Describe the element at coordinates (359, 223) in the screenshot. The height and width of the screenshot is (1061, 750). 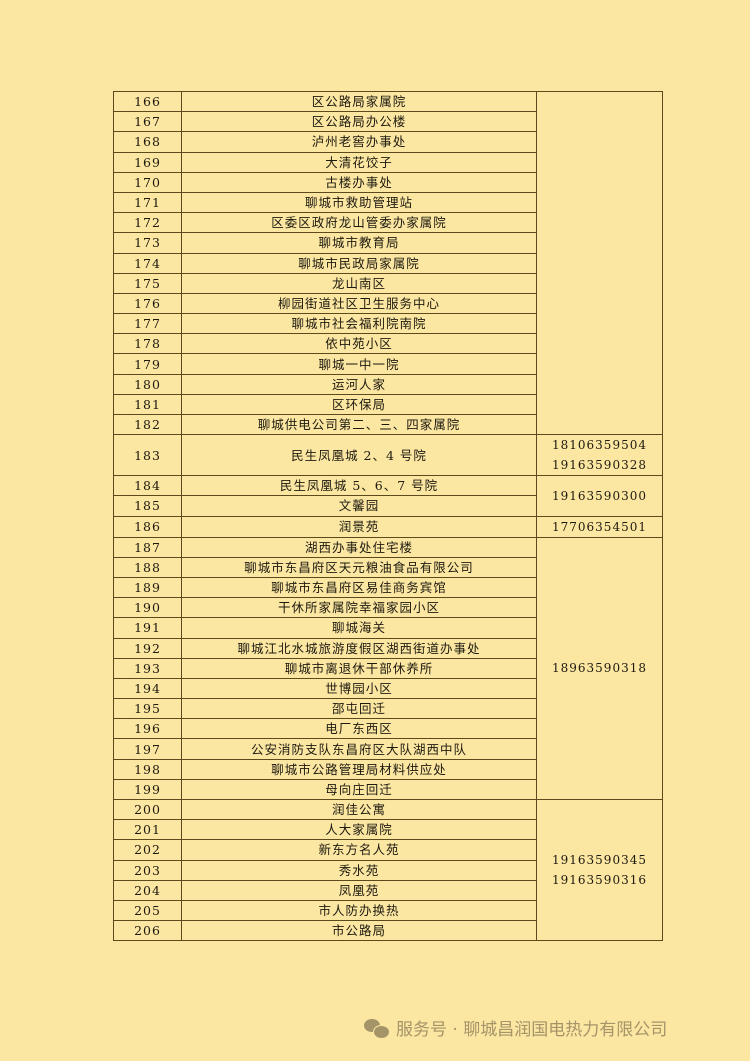
I see `unit-name: 区委区政府龙山管委办家属院` at that location.